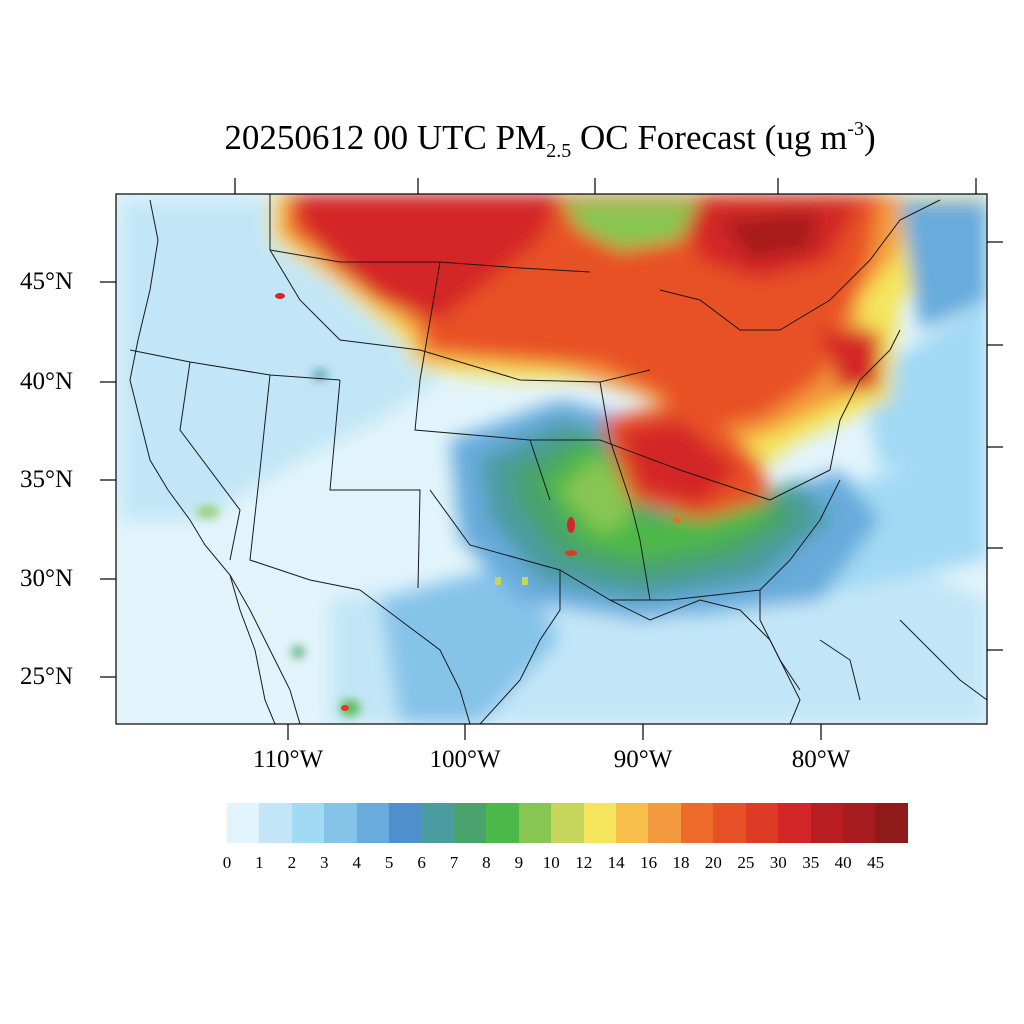 The height and width of the screenshot is (1024, 1024). I want to click on colorbar-label: 7, so click(454, 862).